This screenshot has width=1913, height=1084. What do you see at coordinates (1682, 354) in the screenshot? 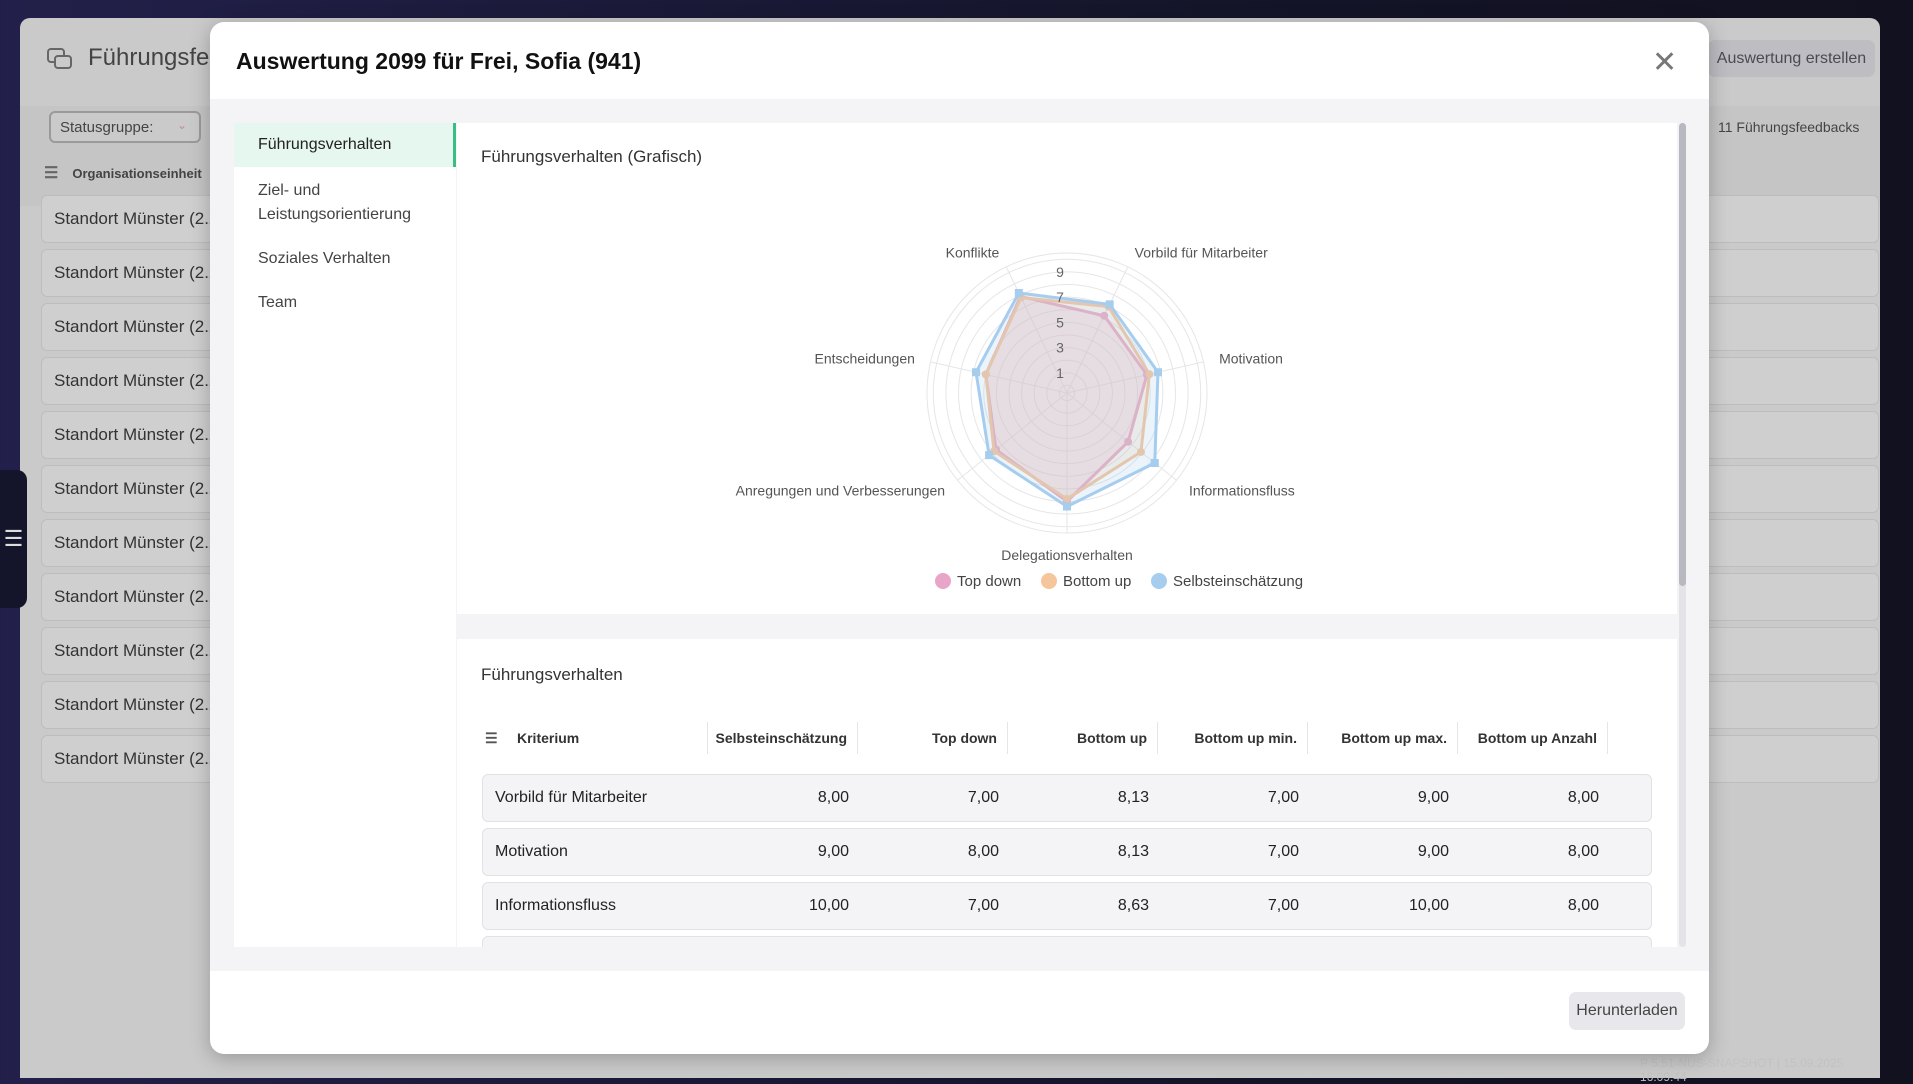
I see `scrollbar-thumb` at bounding box center [1682, 354].